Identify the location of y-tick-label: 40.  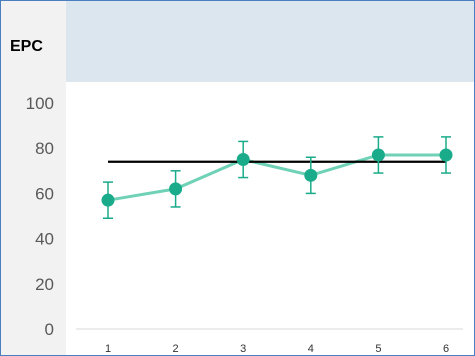
(44, 239).